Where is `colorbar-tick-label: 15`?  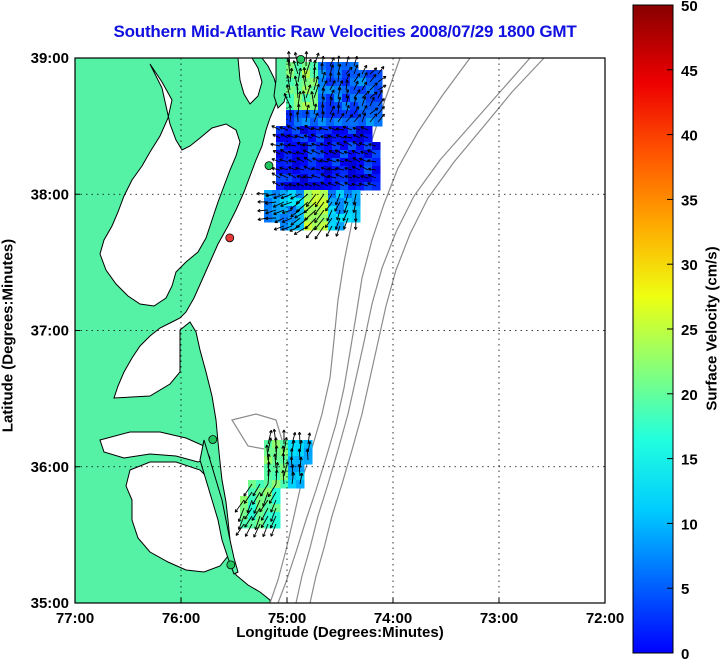
colorbar-tick-label: 15 is located at coordinates (689, 460).